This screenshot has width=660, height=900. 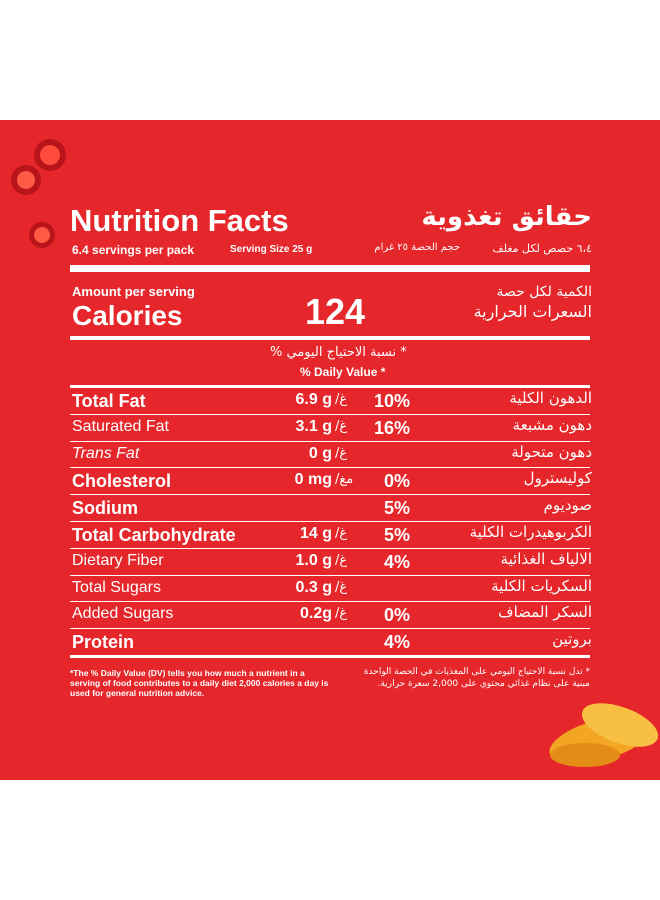 I want to click on nutrient-name: Total Sugars, so click(x=116, y=587).